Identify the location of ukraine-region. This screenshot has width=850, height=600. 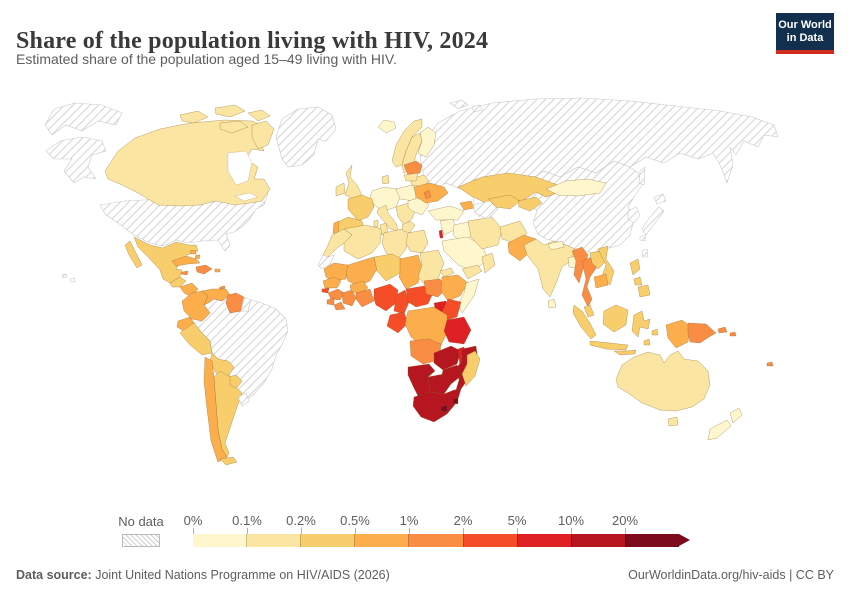
(431, 193).